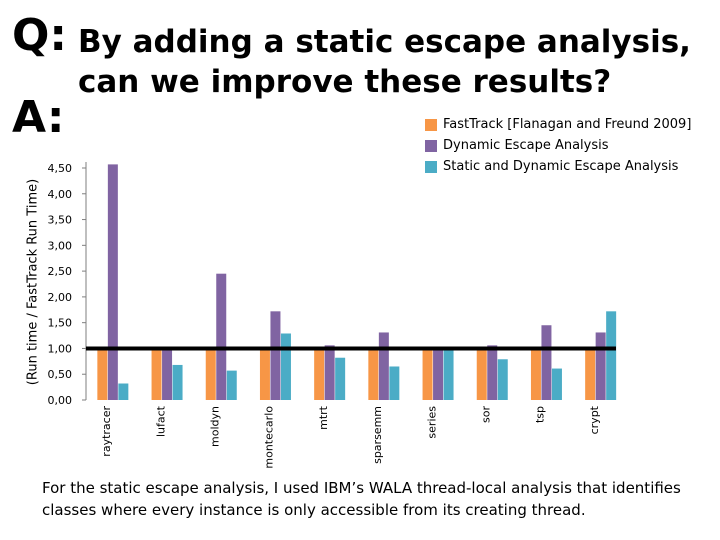  Describe the element at coordinates (60, 400) in the screenshot. I see `y-tick-label: 0,00` at that location.